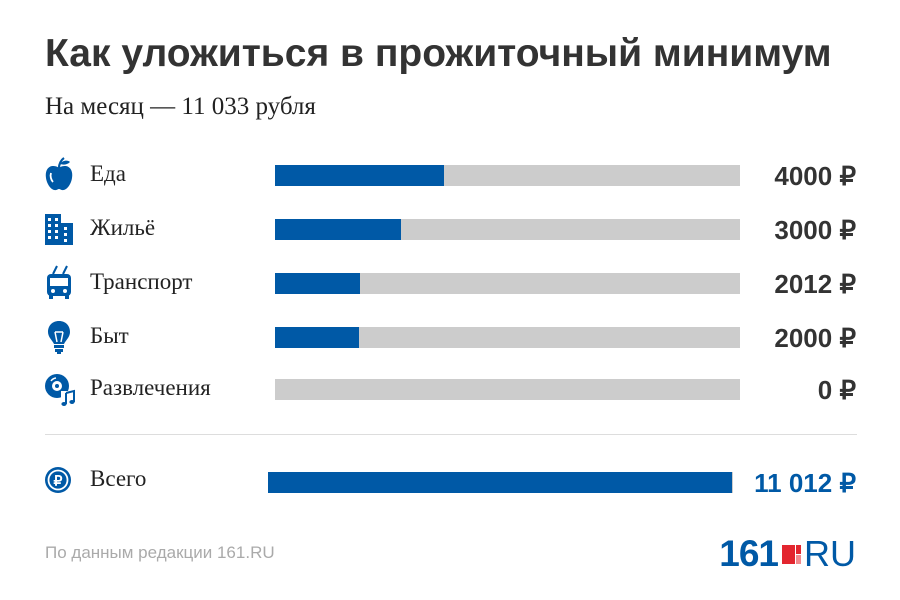 Image resolution: width=900 pixels, height=600 pixels. What do you see at coordinates (338, 229) in the screenshot?
I see `bar-housing` at bounding box center [338, 229].